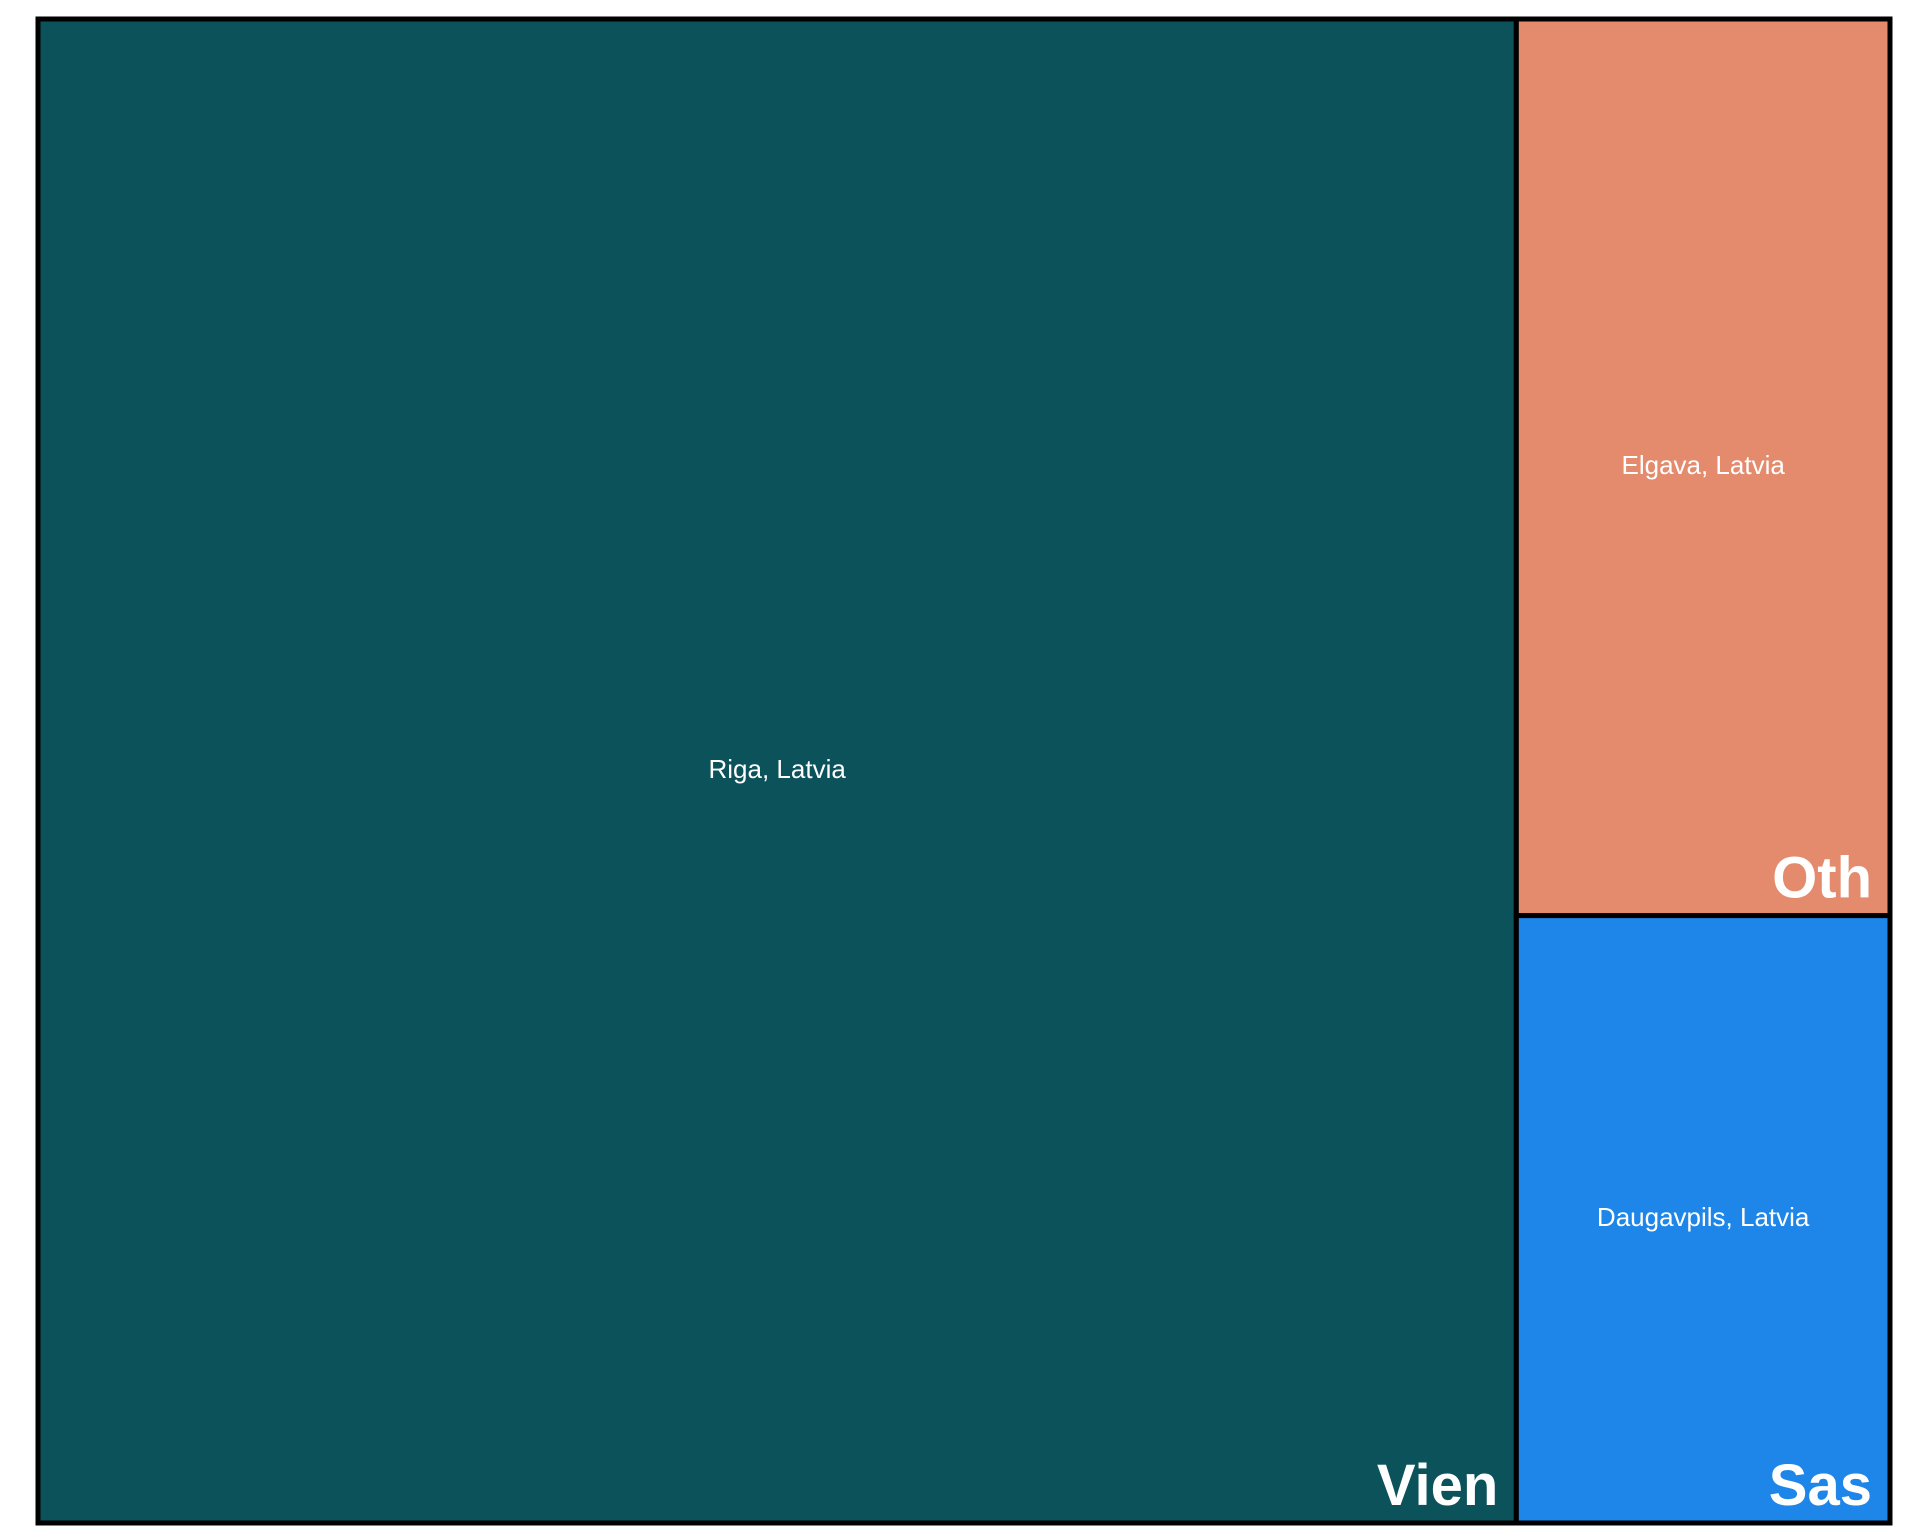  I want to click on tile-label: Riga, Latvia, so click(778, 769).